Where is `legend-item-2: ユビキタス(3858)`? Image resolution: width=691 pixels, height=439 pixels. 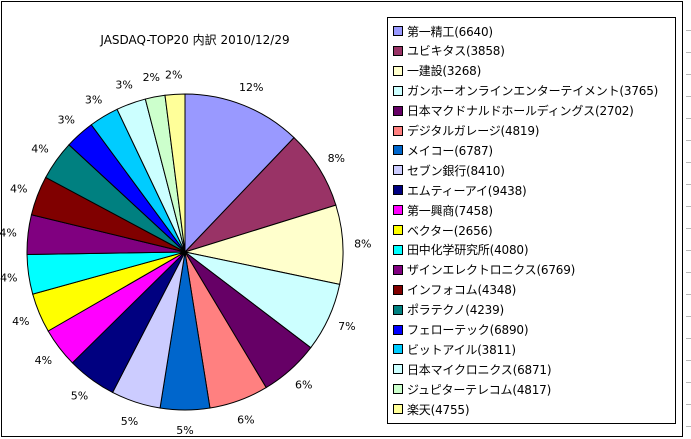
legend-item-2: ユビキタス(3858) is located at coordinates (449, 51).